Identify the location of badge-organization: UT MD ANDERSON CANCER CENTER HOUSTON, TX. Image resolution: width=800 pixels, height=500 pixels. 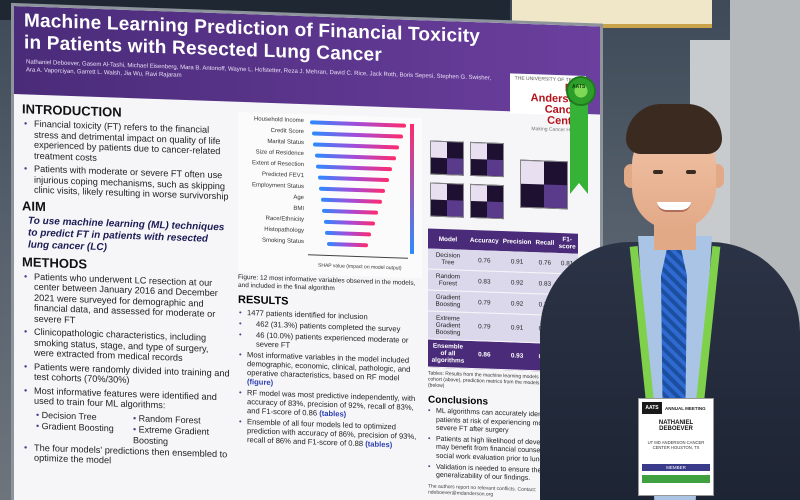
(676, 445).